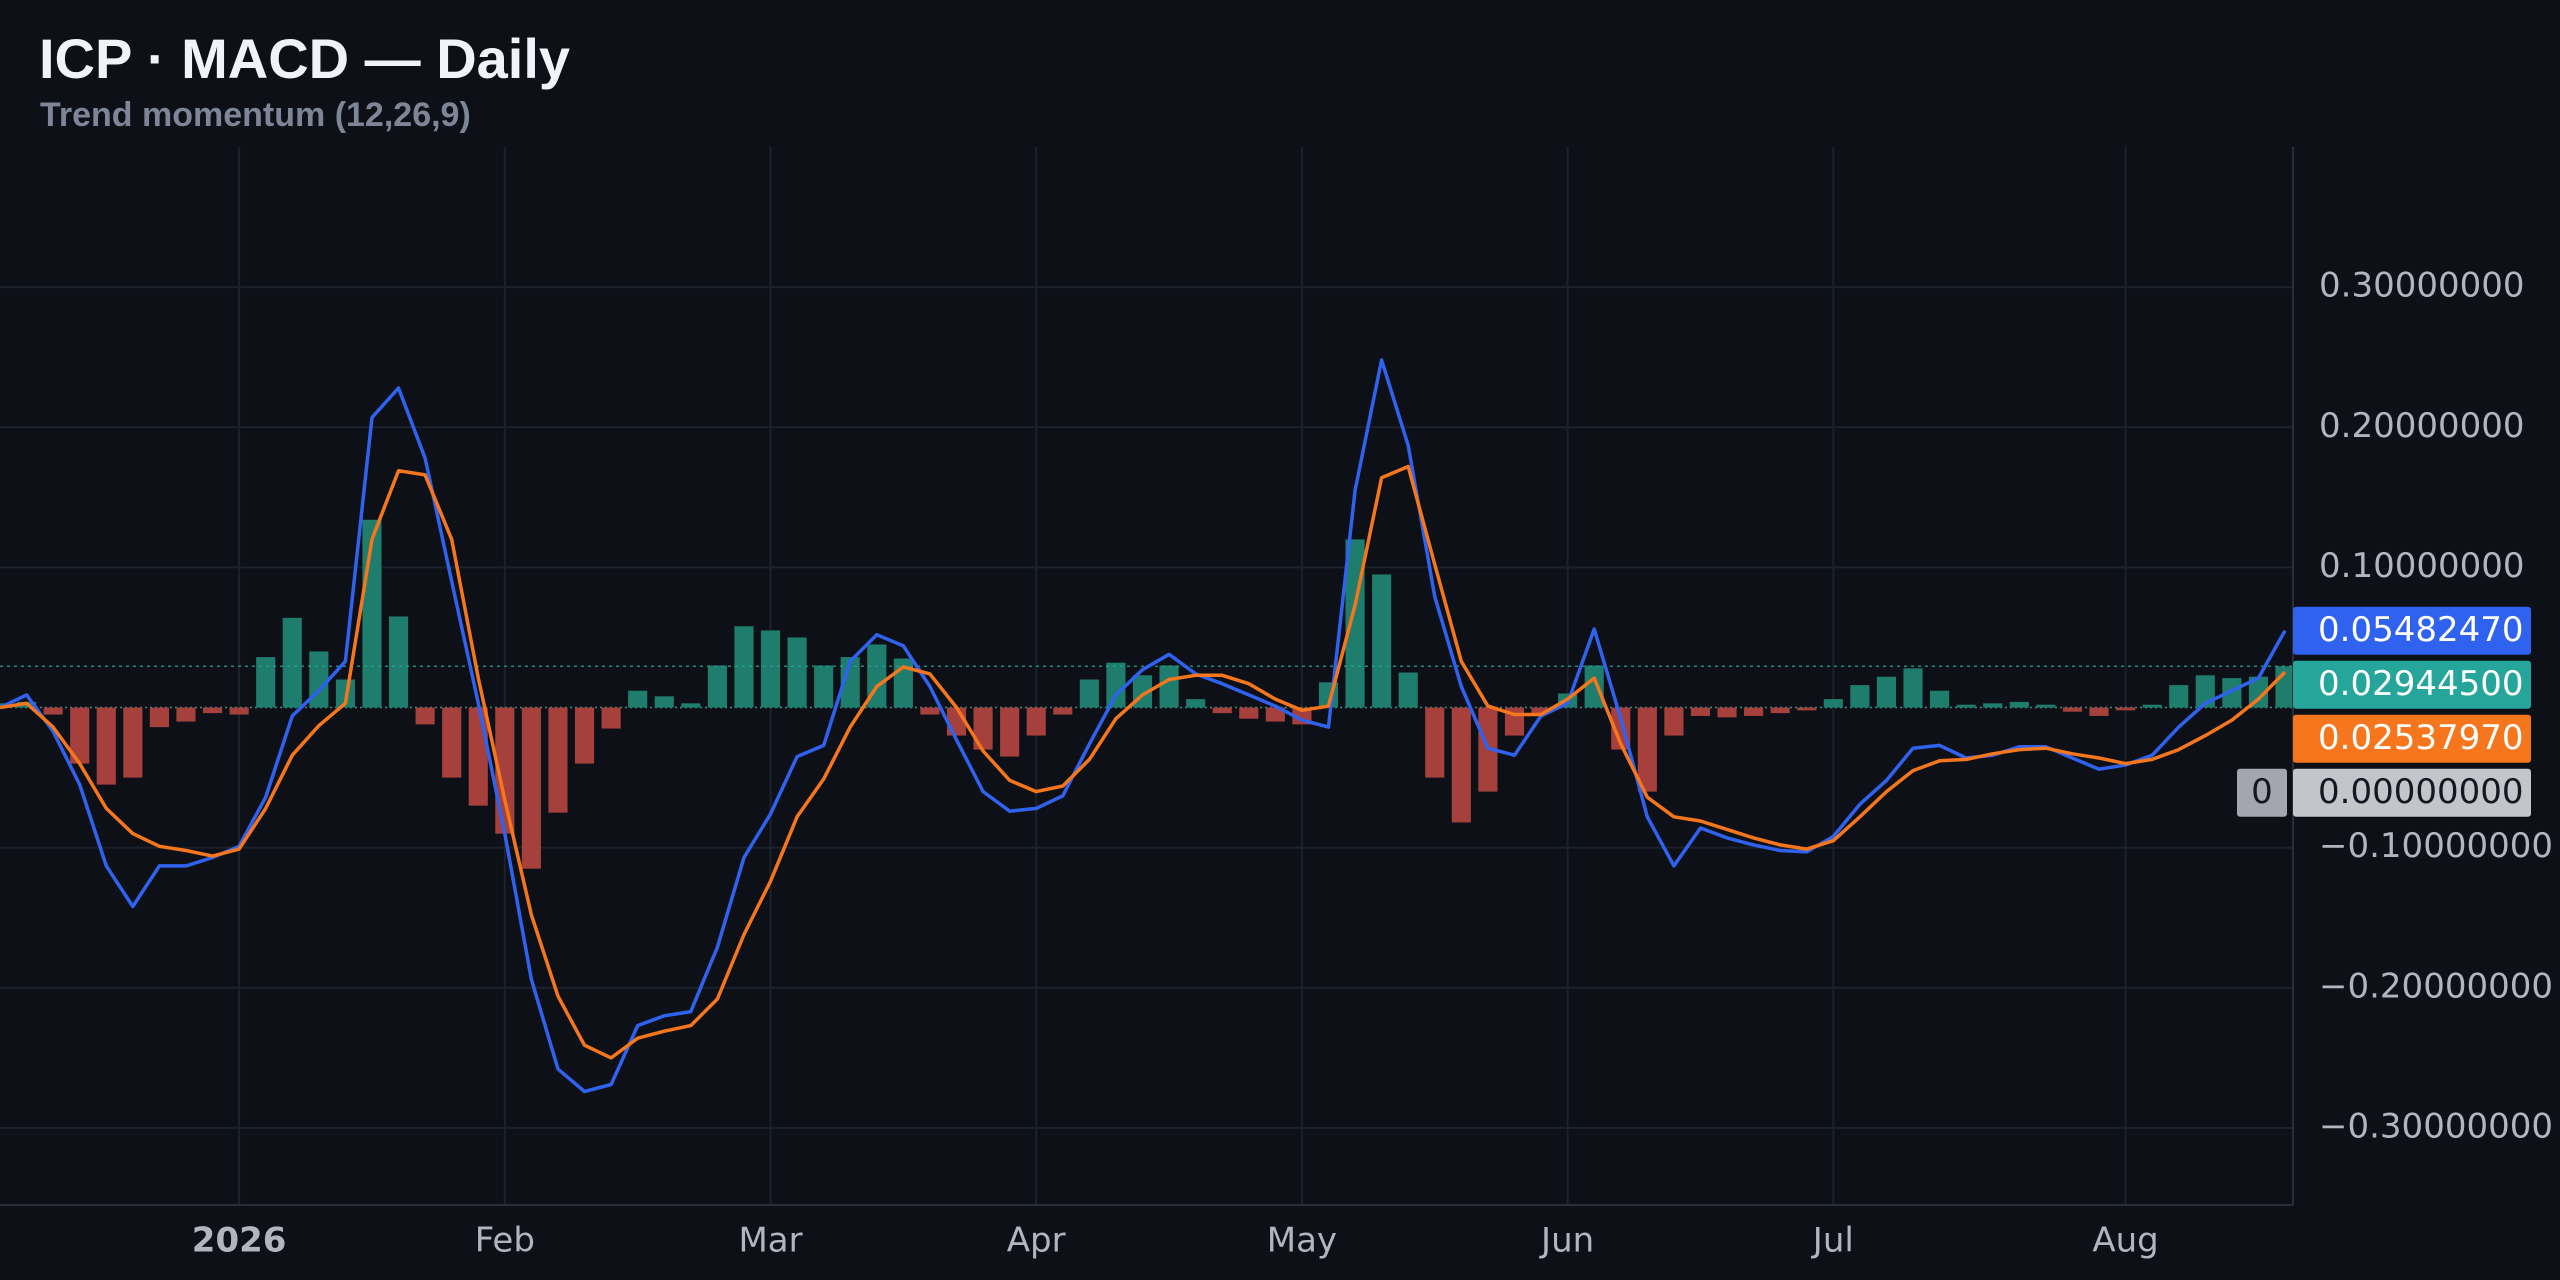  What do you see at coordinates (2125, 1241) in the screenshot?
I see `x-tick-label: Aug` at bounding box center [2125, 1241].